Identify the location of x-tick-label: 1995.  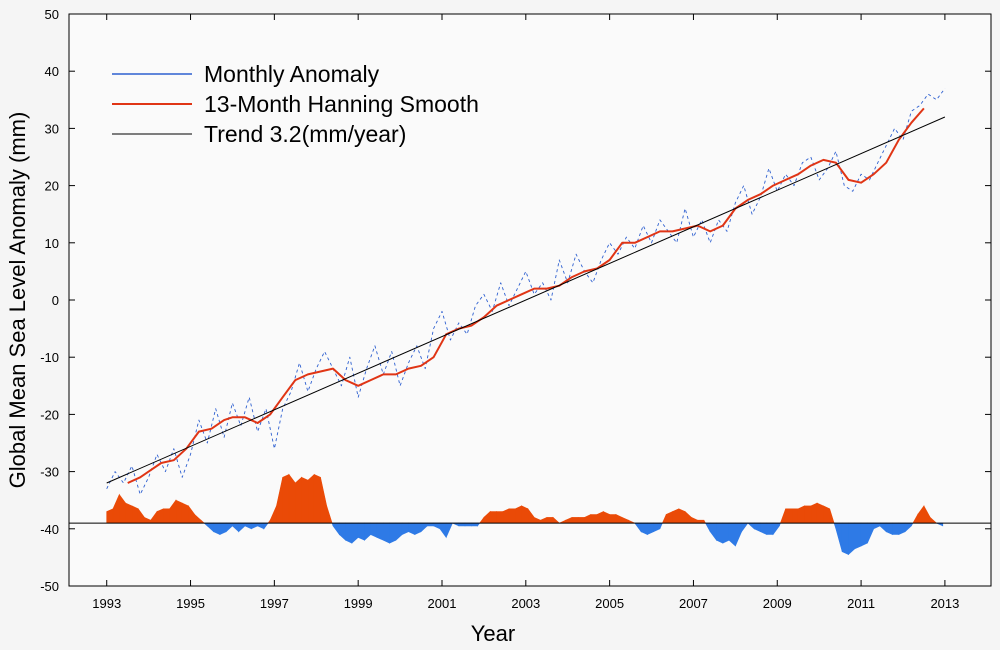
(190, 603).